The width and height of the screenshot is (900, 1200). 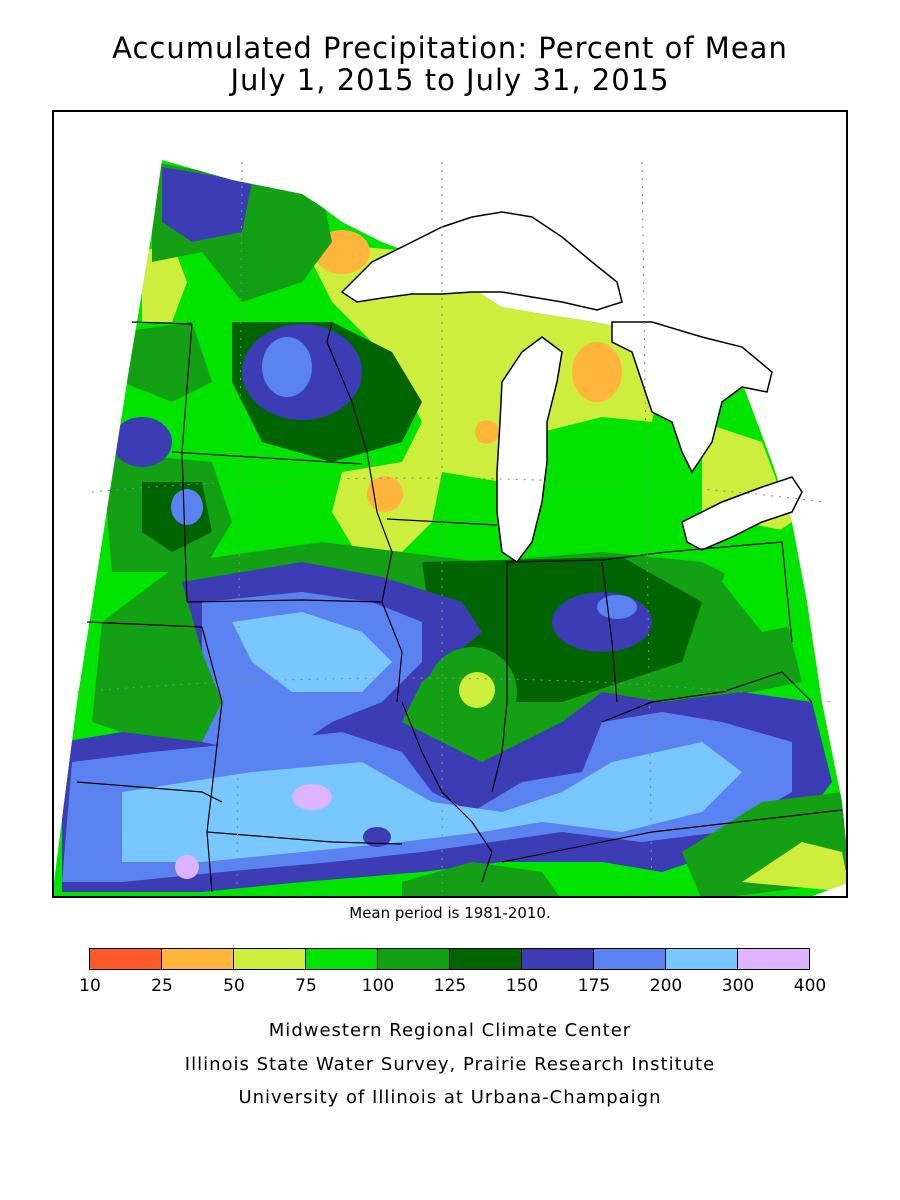 What do you see at coordinates (810, 986) in the screenshot?
I see `legend-tick-label: 400` at bounding box center [810, 986].